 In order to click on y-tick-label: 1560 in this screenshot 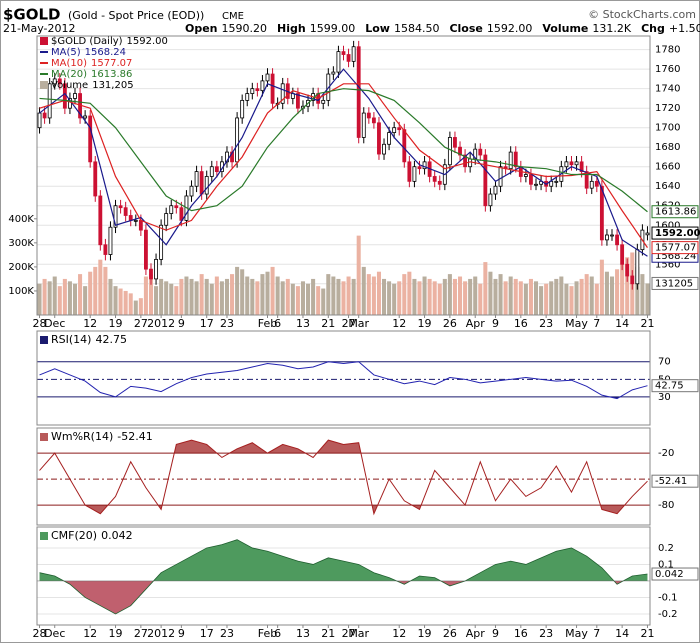, I will do `click(667, 264)`.